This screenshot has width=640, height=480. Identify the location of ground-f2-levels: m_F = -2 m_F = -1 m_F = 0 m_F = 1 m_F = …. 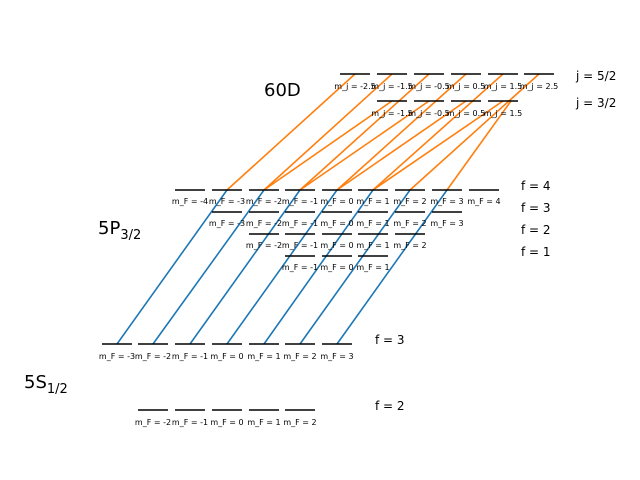
(270, 413).